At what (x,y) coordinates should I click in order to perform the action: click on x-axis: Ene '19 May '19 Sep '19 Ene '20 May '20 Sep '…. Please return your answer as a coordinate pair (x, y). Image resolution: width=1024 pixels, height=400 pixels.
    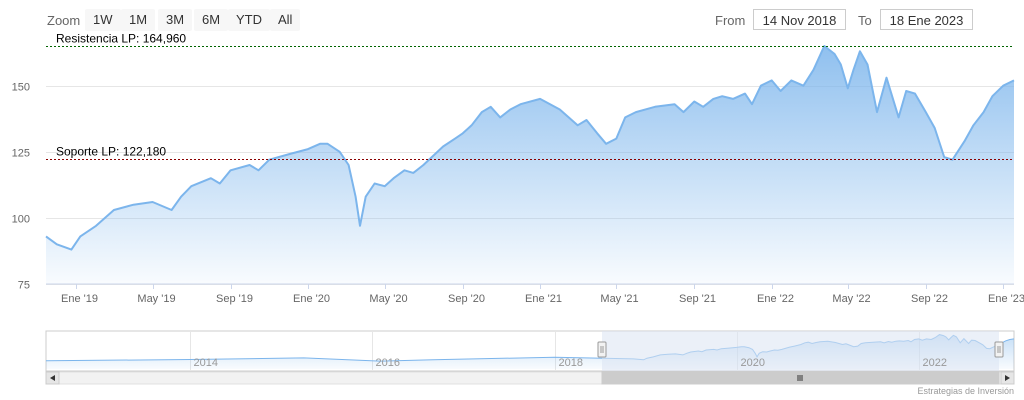
    Looking at the image, I should click on (542, 294).